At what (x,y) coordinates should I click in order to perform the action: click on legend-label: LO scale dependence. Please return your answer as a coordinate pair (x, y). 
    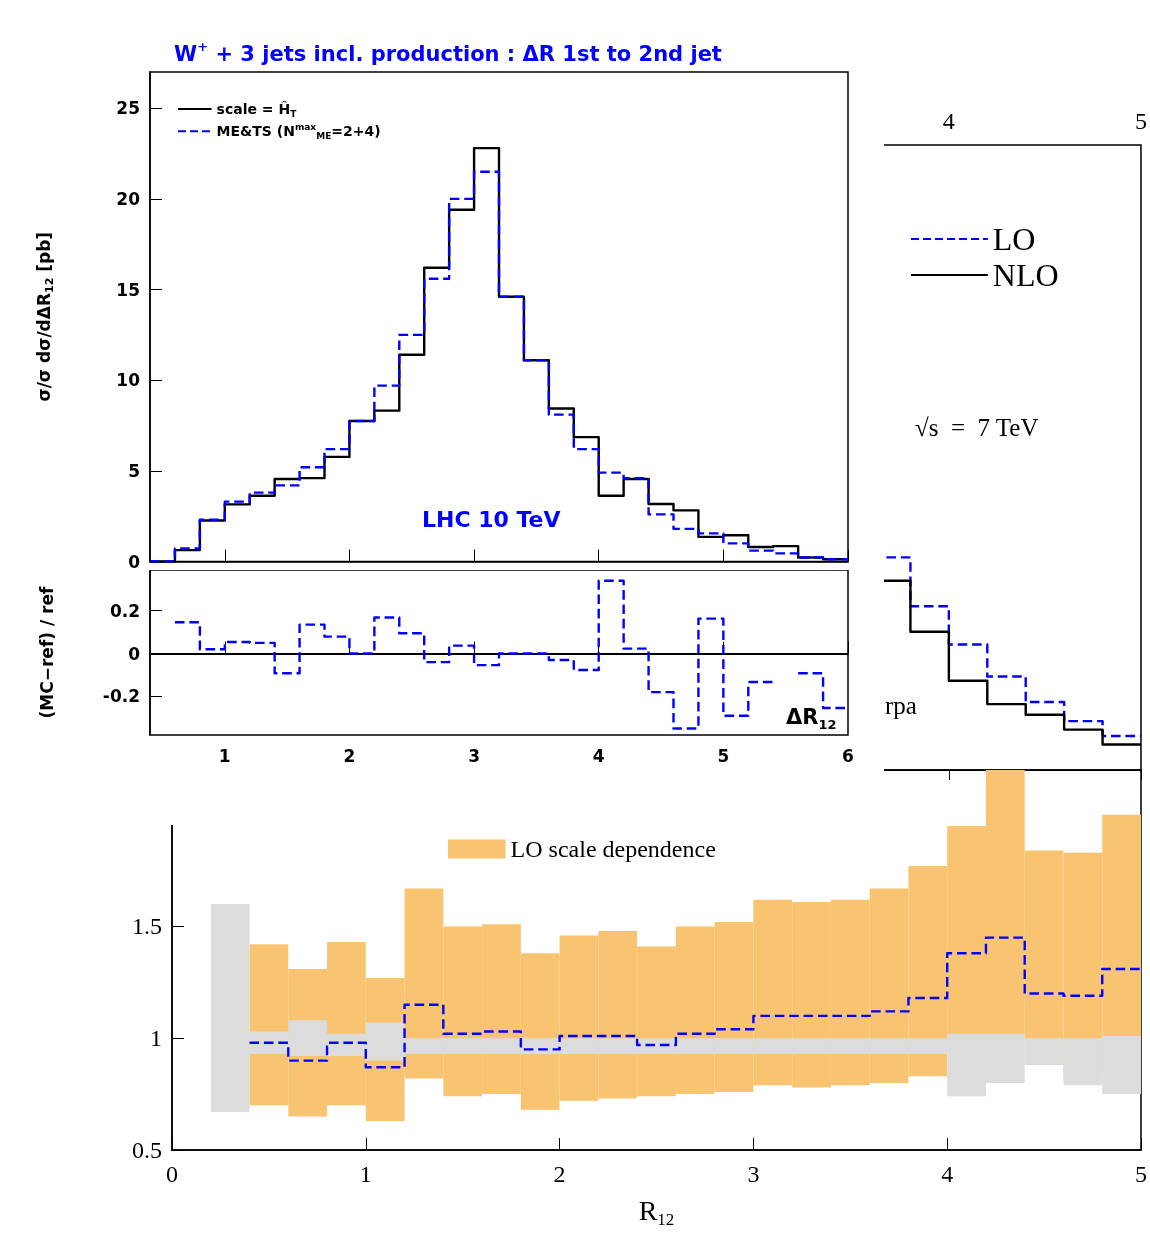
    Looking at the image, I should click on (613, 849).